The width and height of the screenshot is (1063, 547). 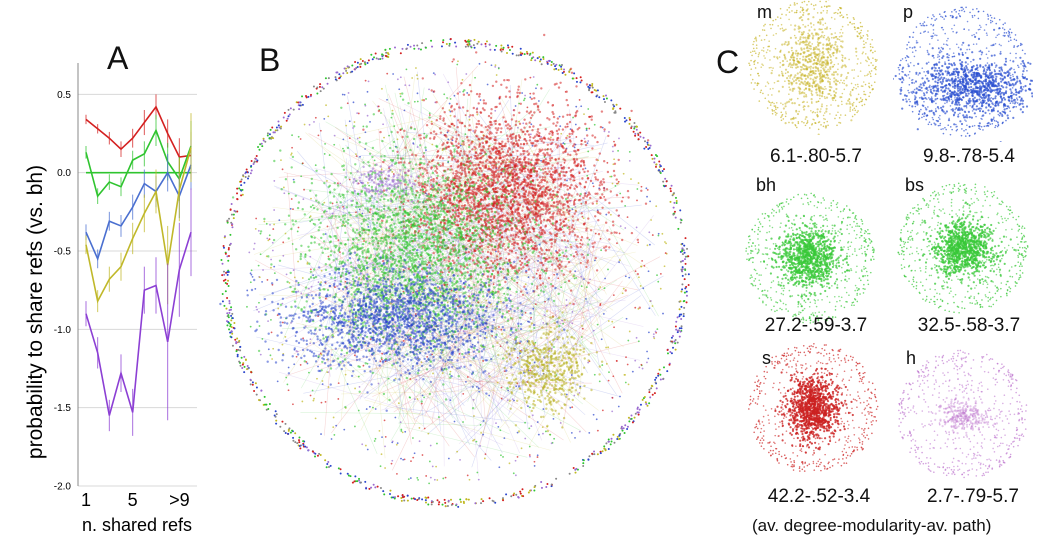 What do you see at coordinates (137, 525) in the screenshot?
I see `x-axis-label: n. shared refs` at bounding box center [137, 525].